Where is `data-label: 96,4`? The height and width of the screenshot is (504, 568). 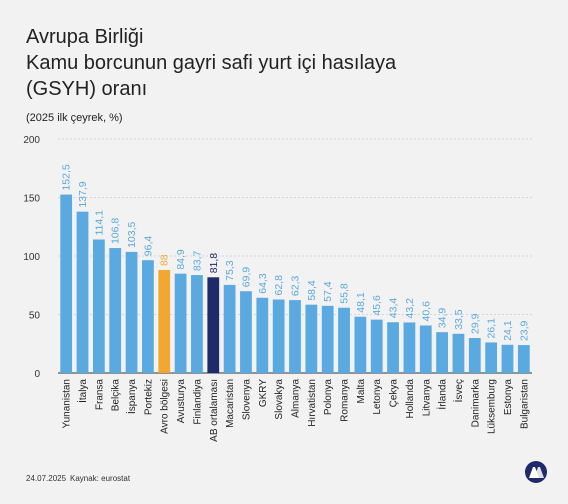
data-label: 96,4 is located at coordinates (148, 246).